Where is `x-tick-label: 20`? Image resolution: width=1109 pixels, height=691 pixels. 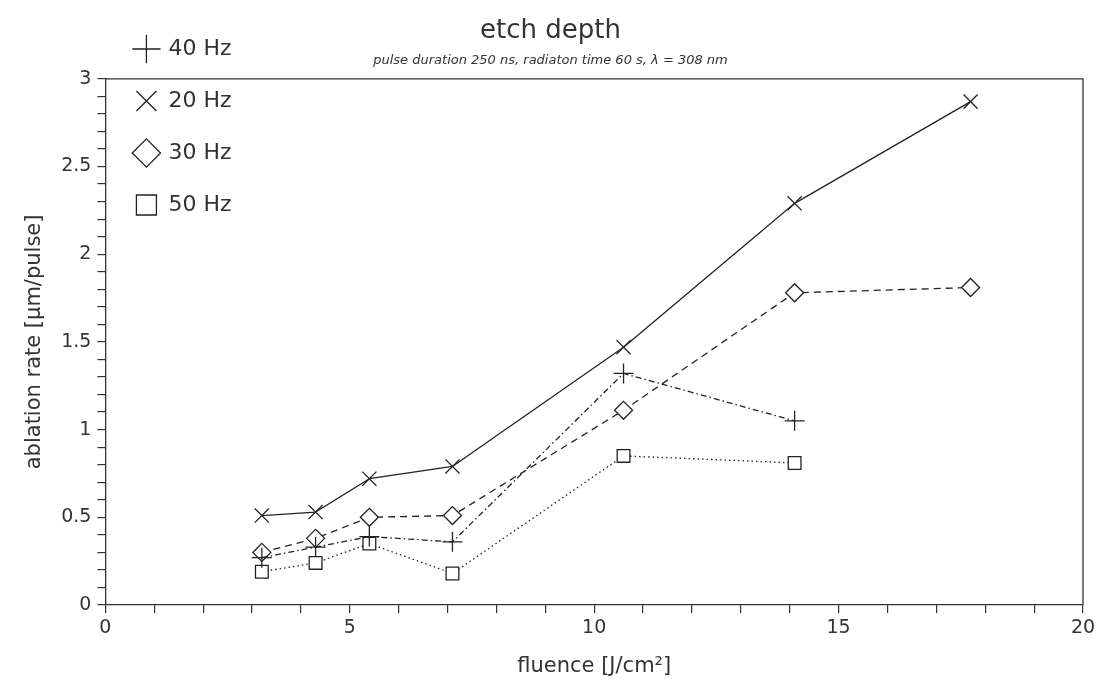
x-tick-label: 20 is located at coordinates (1083, 626).